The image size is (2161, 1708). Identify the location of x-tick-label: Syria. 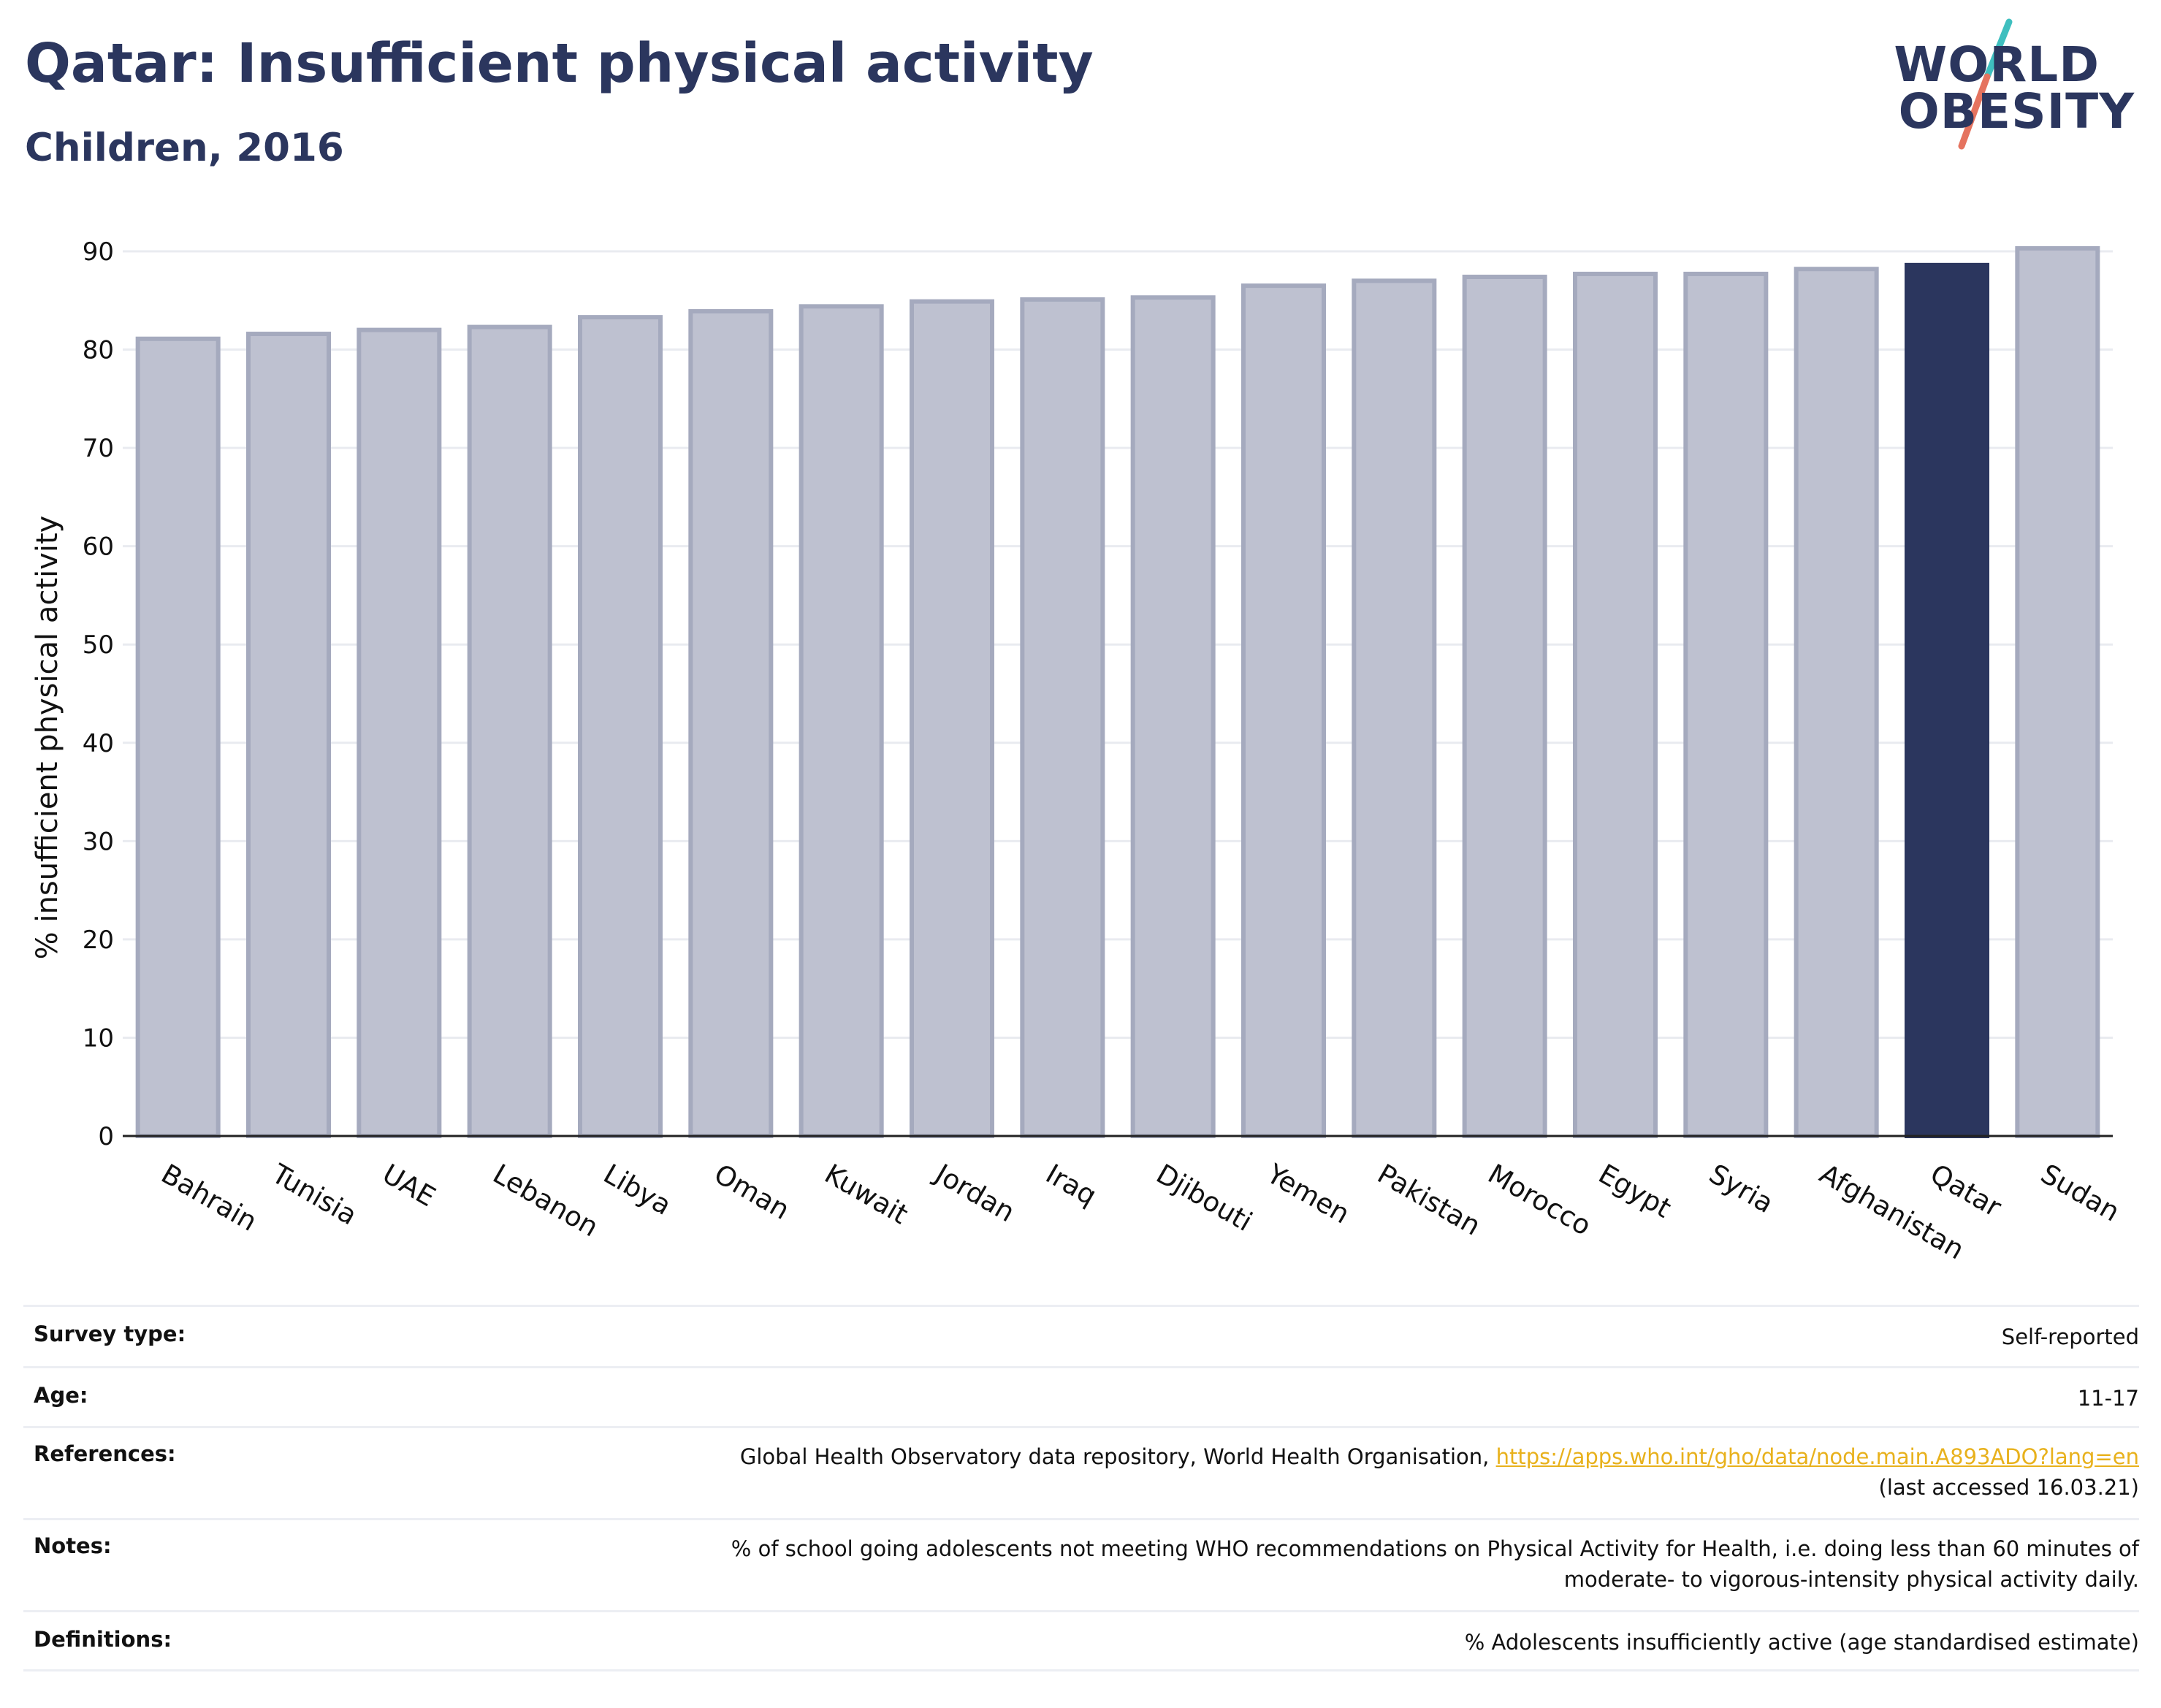
(1741, 1188).